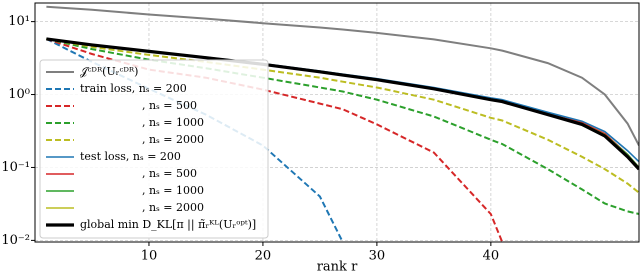 This screenshot has height=275, width=640. What do you see at coordinates (133, 88) in the screenshot?
I see `legend-label: train loss, nₛ = 200` at bounding box center [133, 88].